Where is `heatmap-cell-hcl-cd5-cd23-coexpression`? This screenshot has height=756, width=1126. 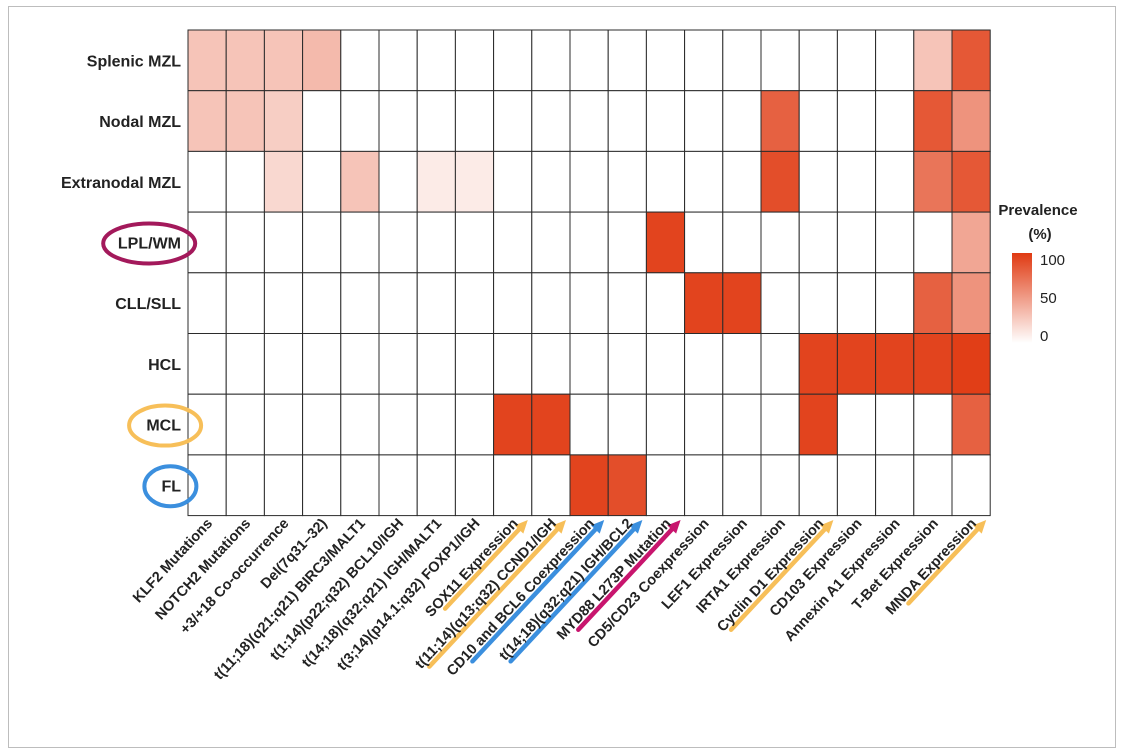 heatmap-cell-hcl-cd5-cd23-coexpression is located at coordinates (704, 364).